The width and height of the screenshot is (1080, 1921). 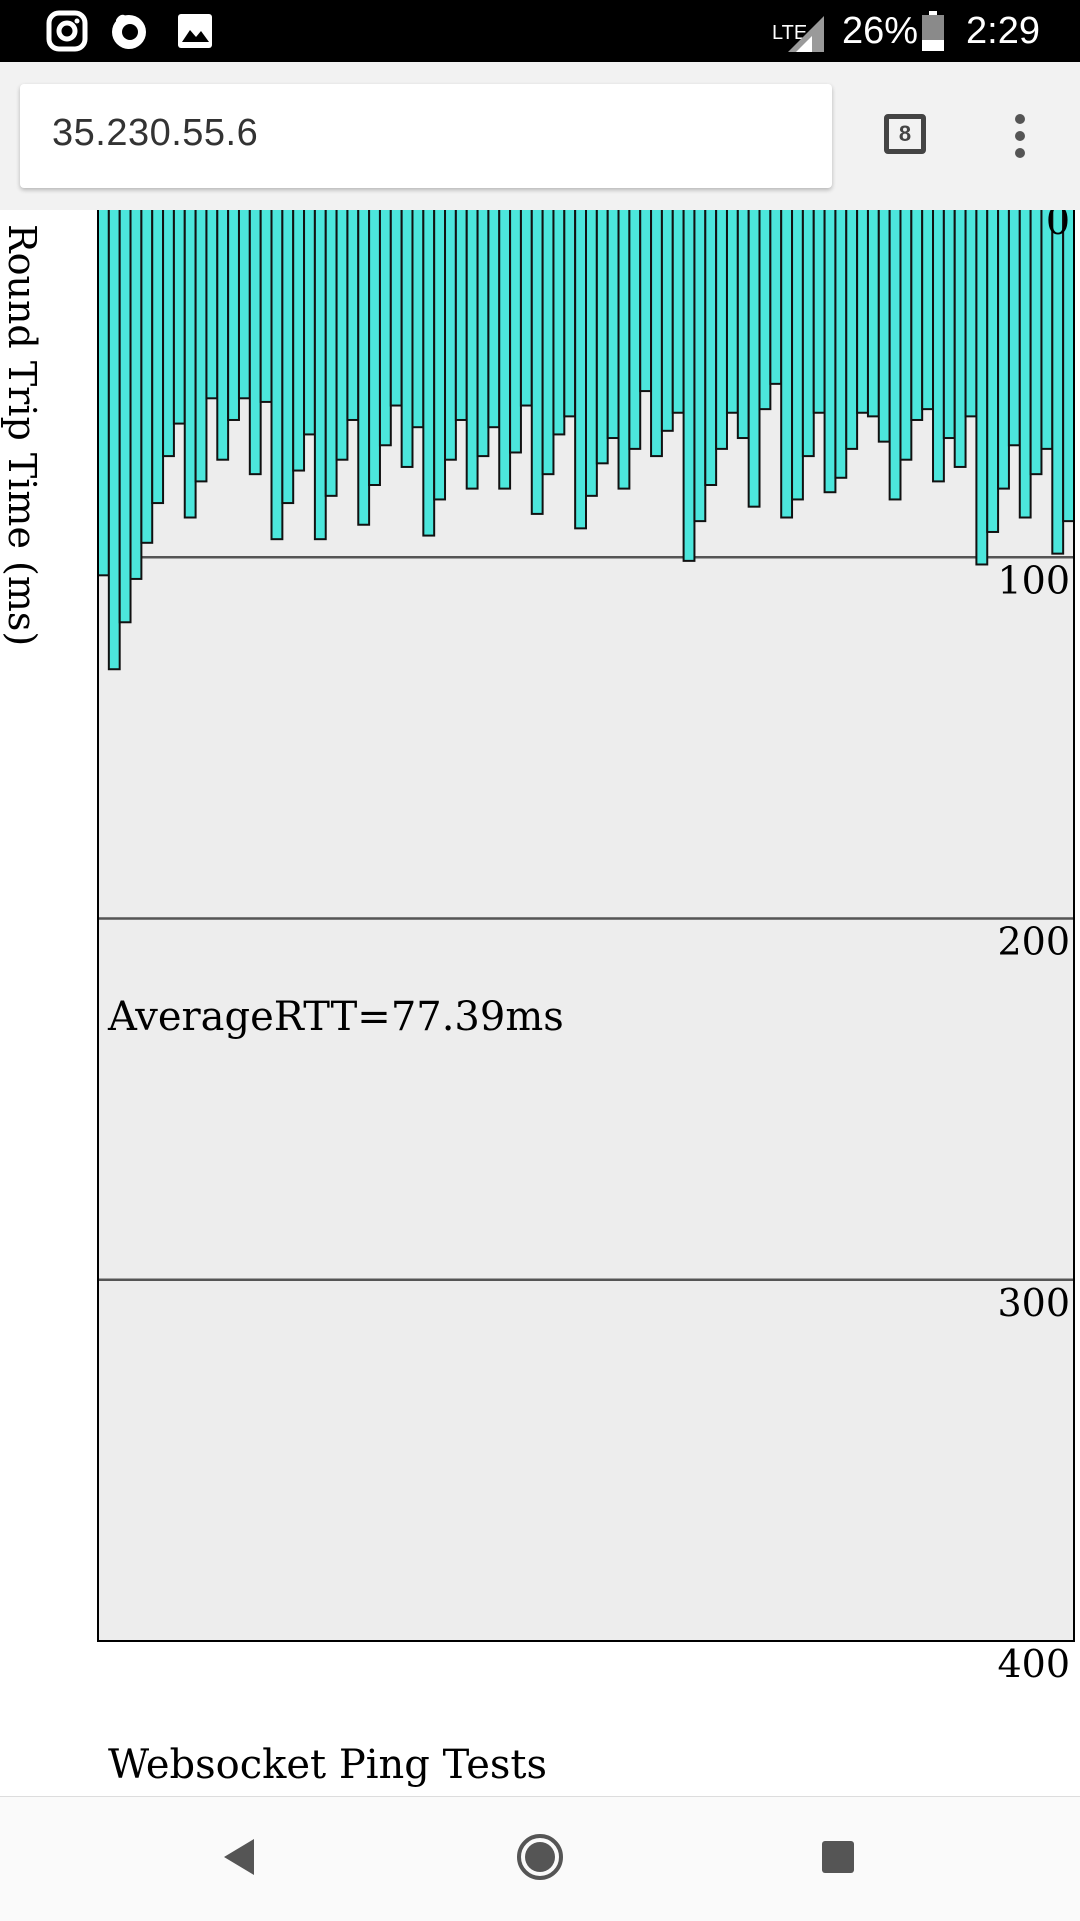 I want to click on average-rtt-label: AverageRTT=77.39ms, so click(x=335, y=1017).